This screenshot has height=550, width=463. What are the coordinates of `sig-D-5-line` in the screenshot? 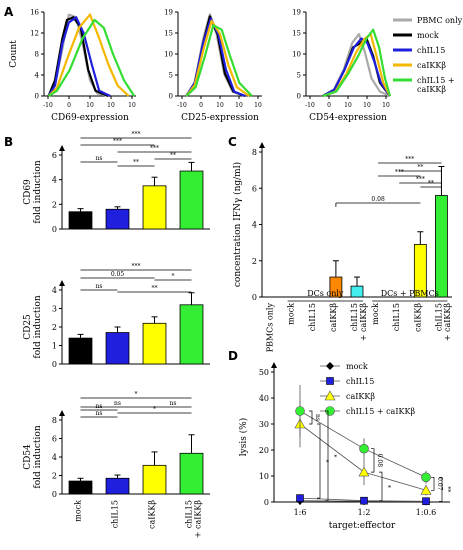 It's located at (433, 483).